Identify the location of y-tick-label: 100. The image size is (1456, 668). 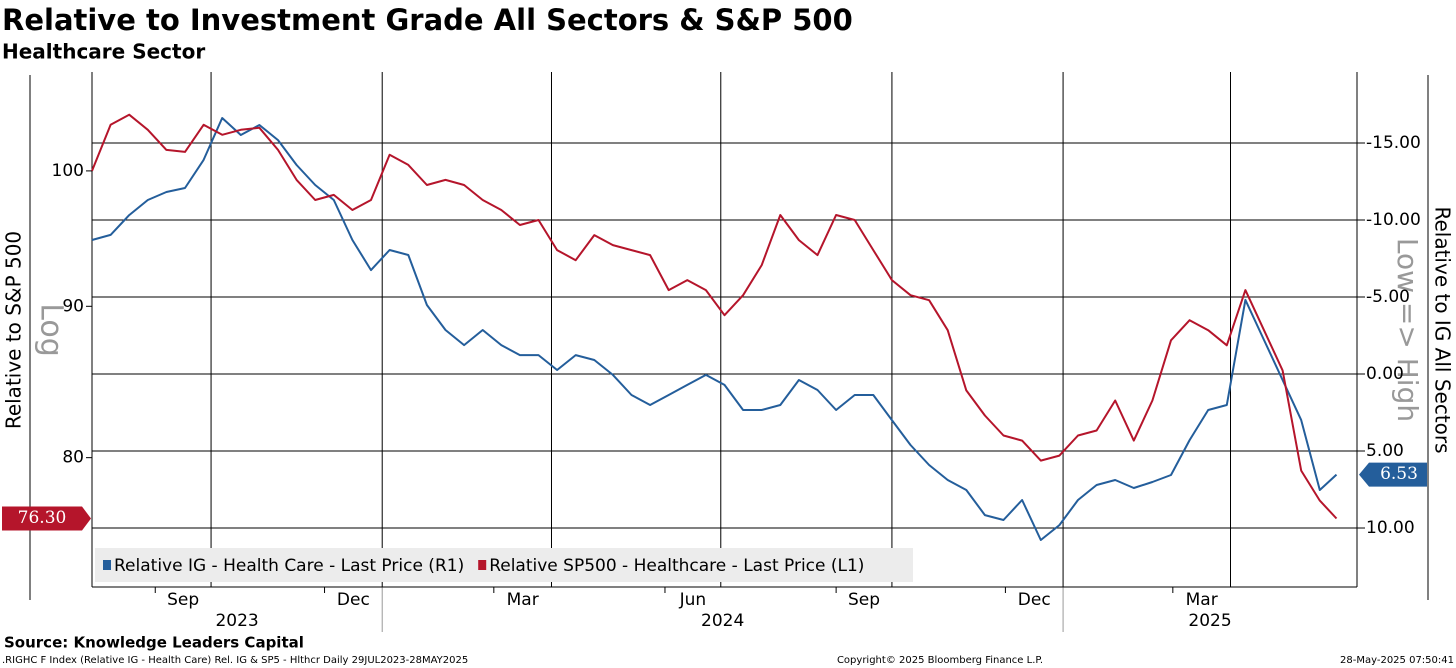
(68, 171).